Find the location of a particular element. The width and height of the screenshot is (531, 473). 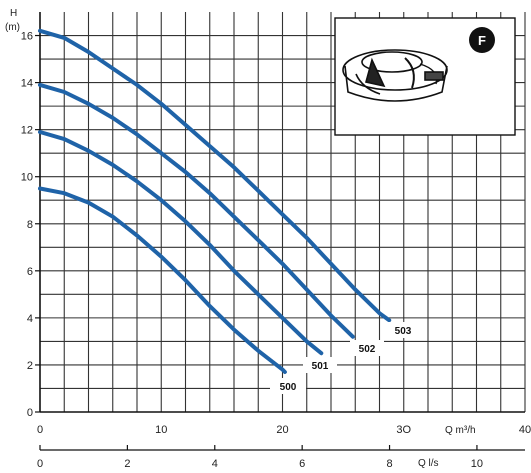

x-top-tick-label: 40 is located at coordinates (525, 430).